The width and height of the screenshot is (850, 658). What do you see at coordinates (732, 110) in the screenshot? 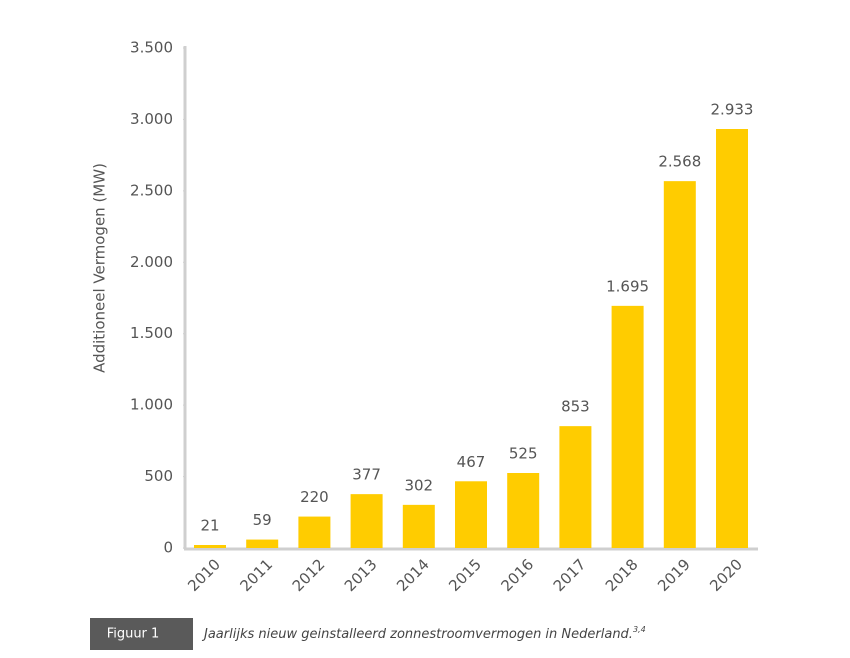
I see `value-label: 2.933` at bounding box center [732, 110].